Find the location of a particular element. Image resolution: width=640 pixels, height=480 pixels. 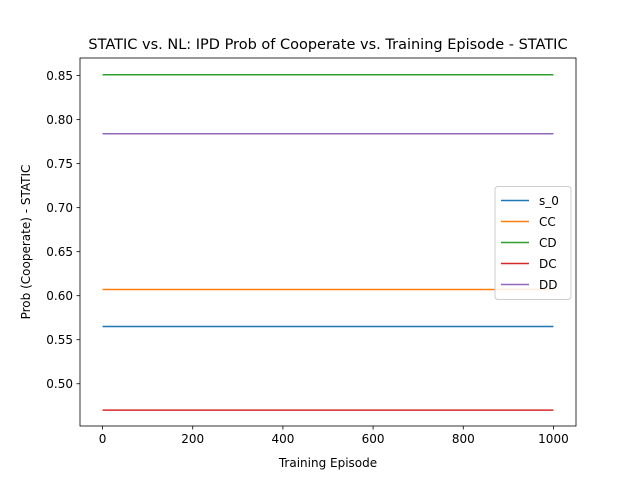

x-tick-label: 200 is located at coordinates (192, 439).